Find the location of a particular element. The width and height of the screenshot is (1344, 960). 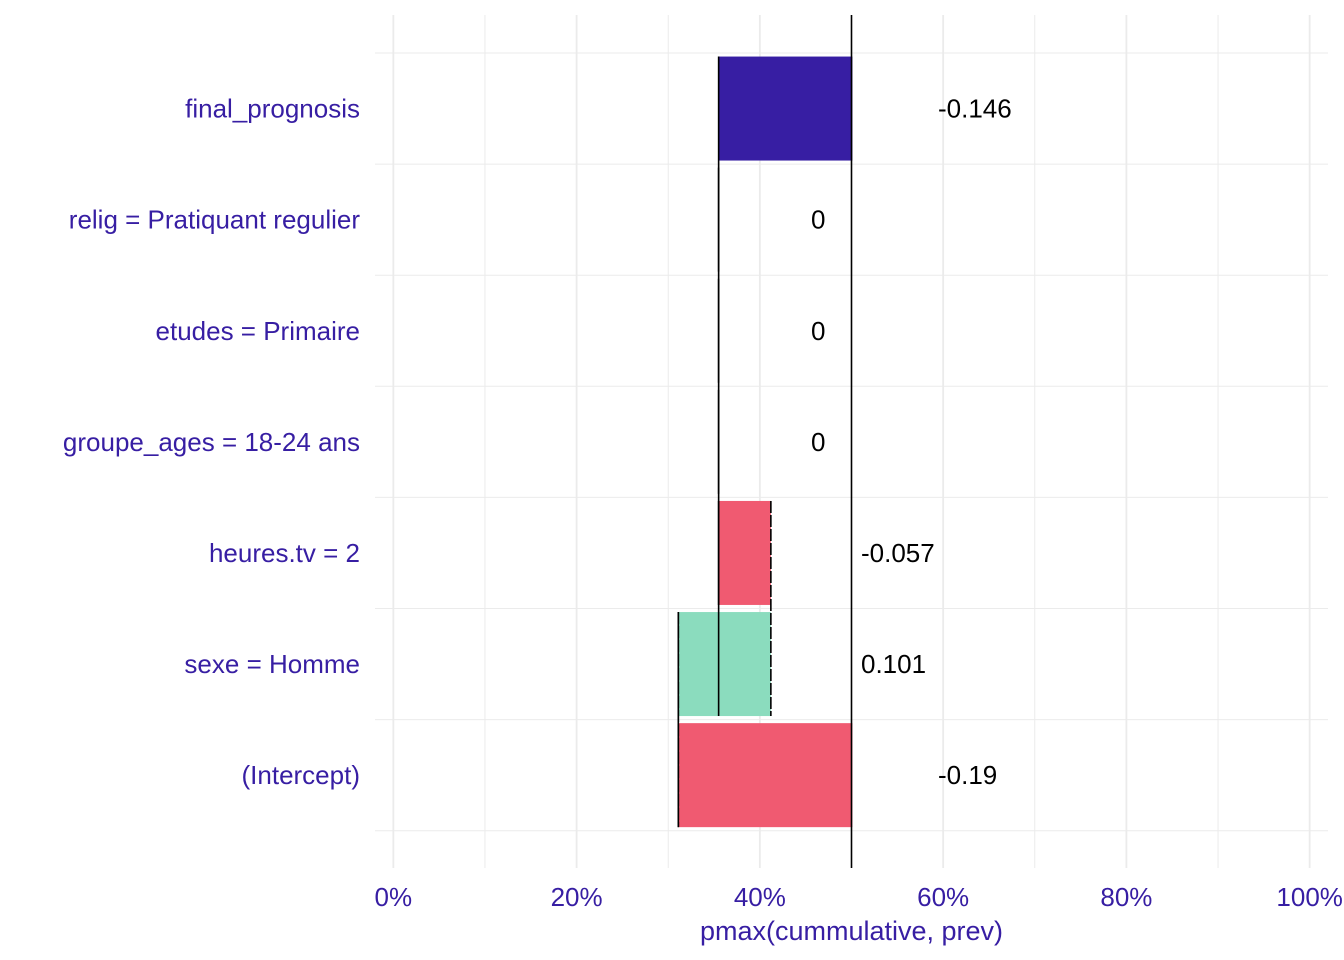

category-label: groupe_ages = 18-24 ans is located at coordinates (211, 442).